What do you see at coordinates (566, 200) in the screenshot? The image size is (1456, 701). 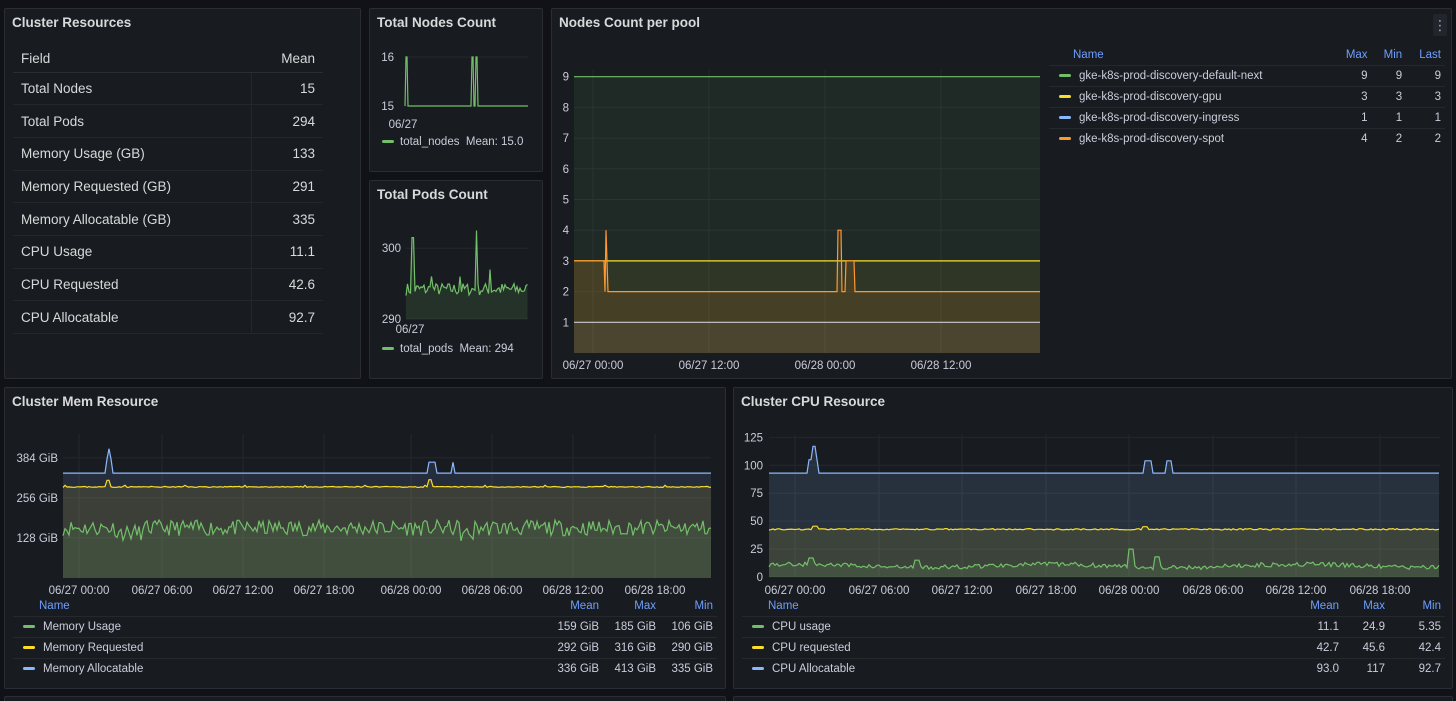 I see `y-tick-label: 5` at bounding box center [566, 200].